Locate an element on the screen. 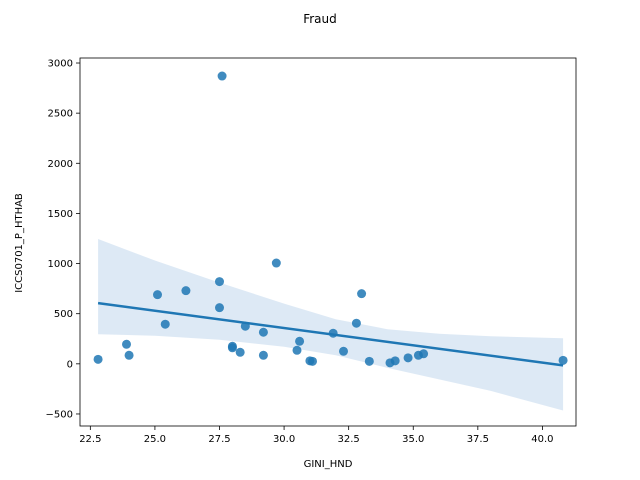 The width and height of the screenshot is (640, 480). y-tick-label: 2000 is located at coordinates (60, 164).